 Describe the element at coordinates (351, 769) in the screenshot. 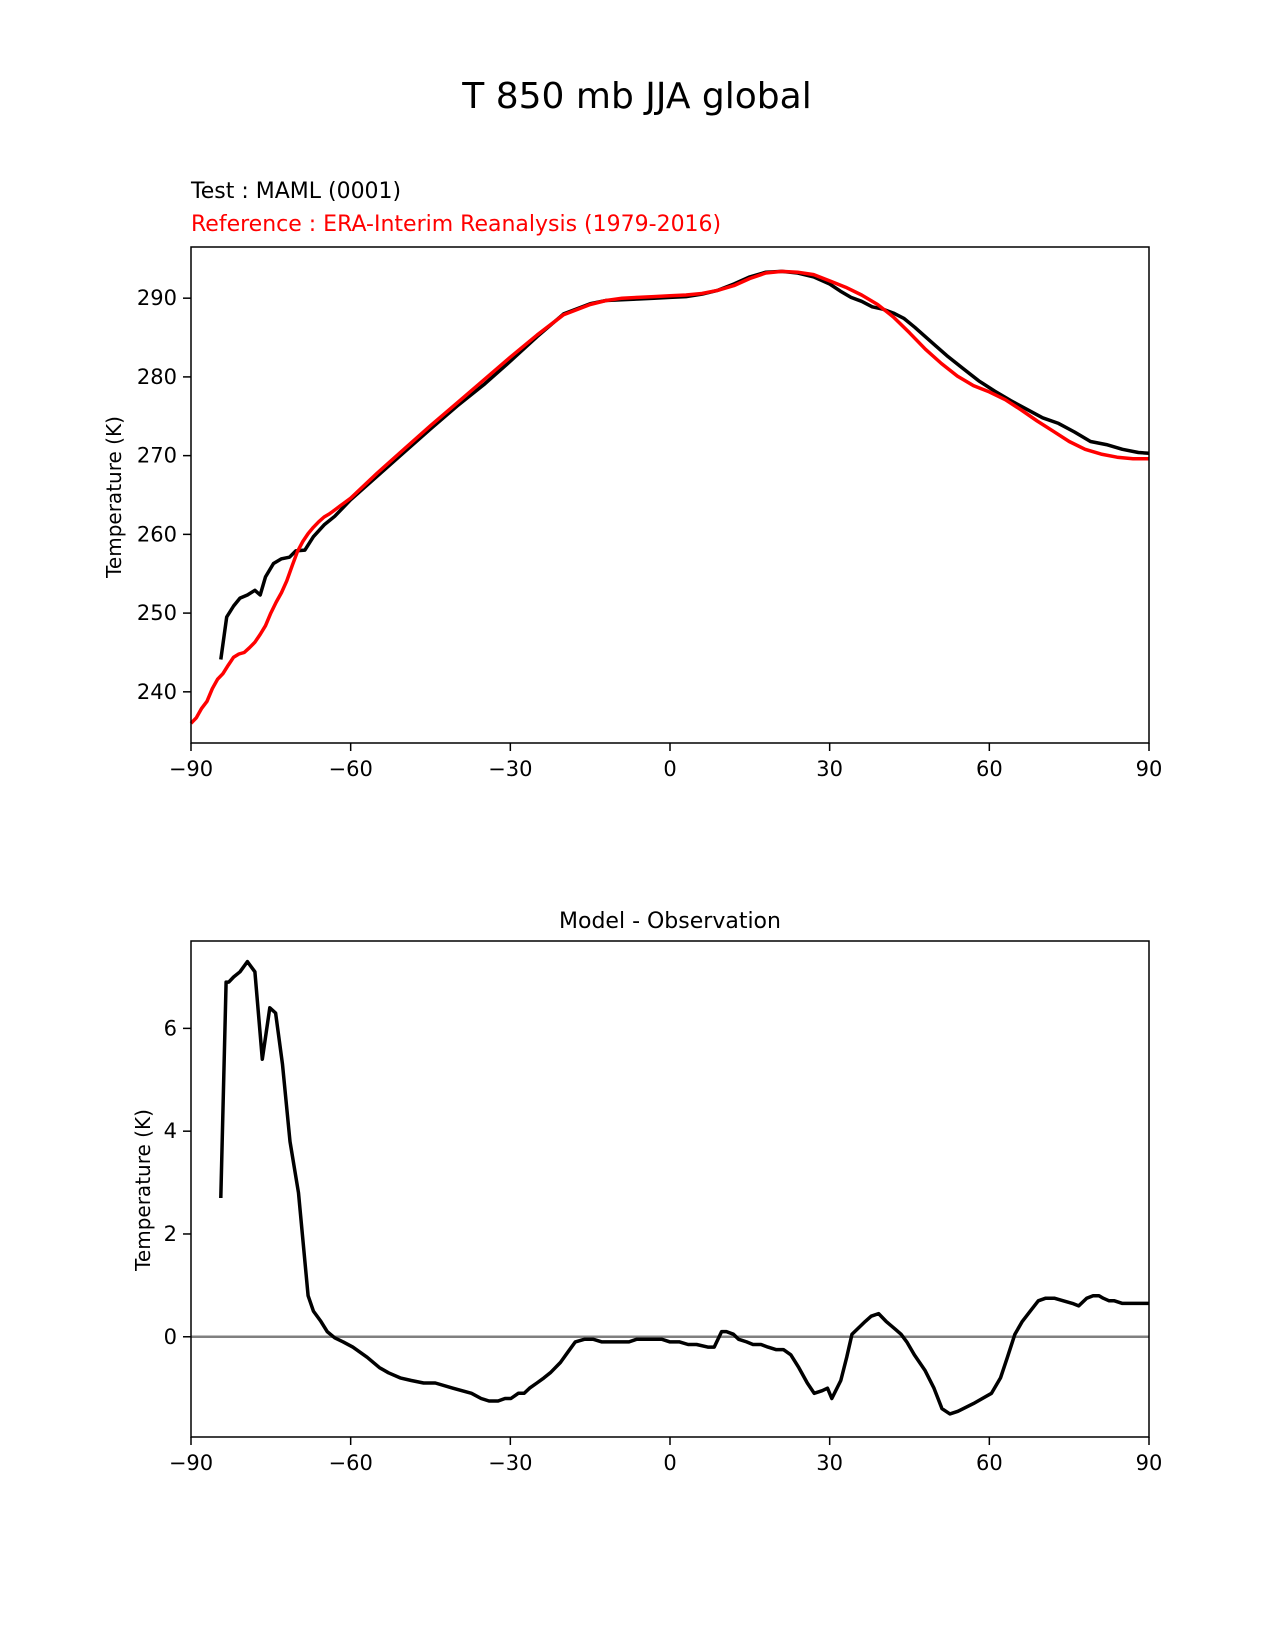

I see `top-x-tick-label: −60` at that location.